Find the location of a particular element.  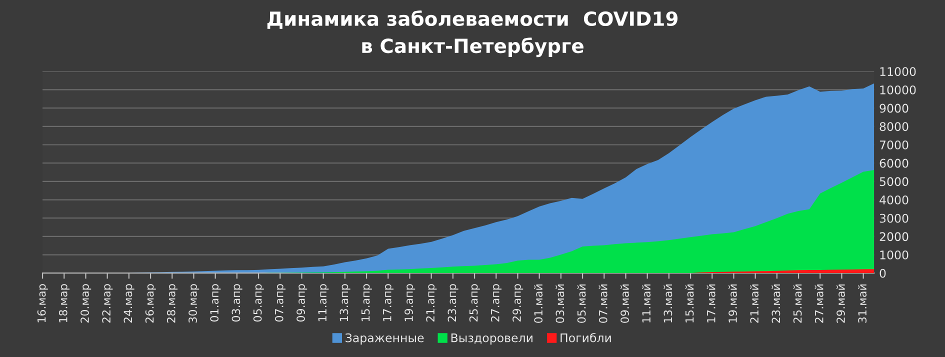

x-tick-label: 09.май is located at coordinates (624, 303).